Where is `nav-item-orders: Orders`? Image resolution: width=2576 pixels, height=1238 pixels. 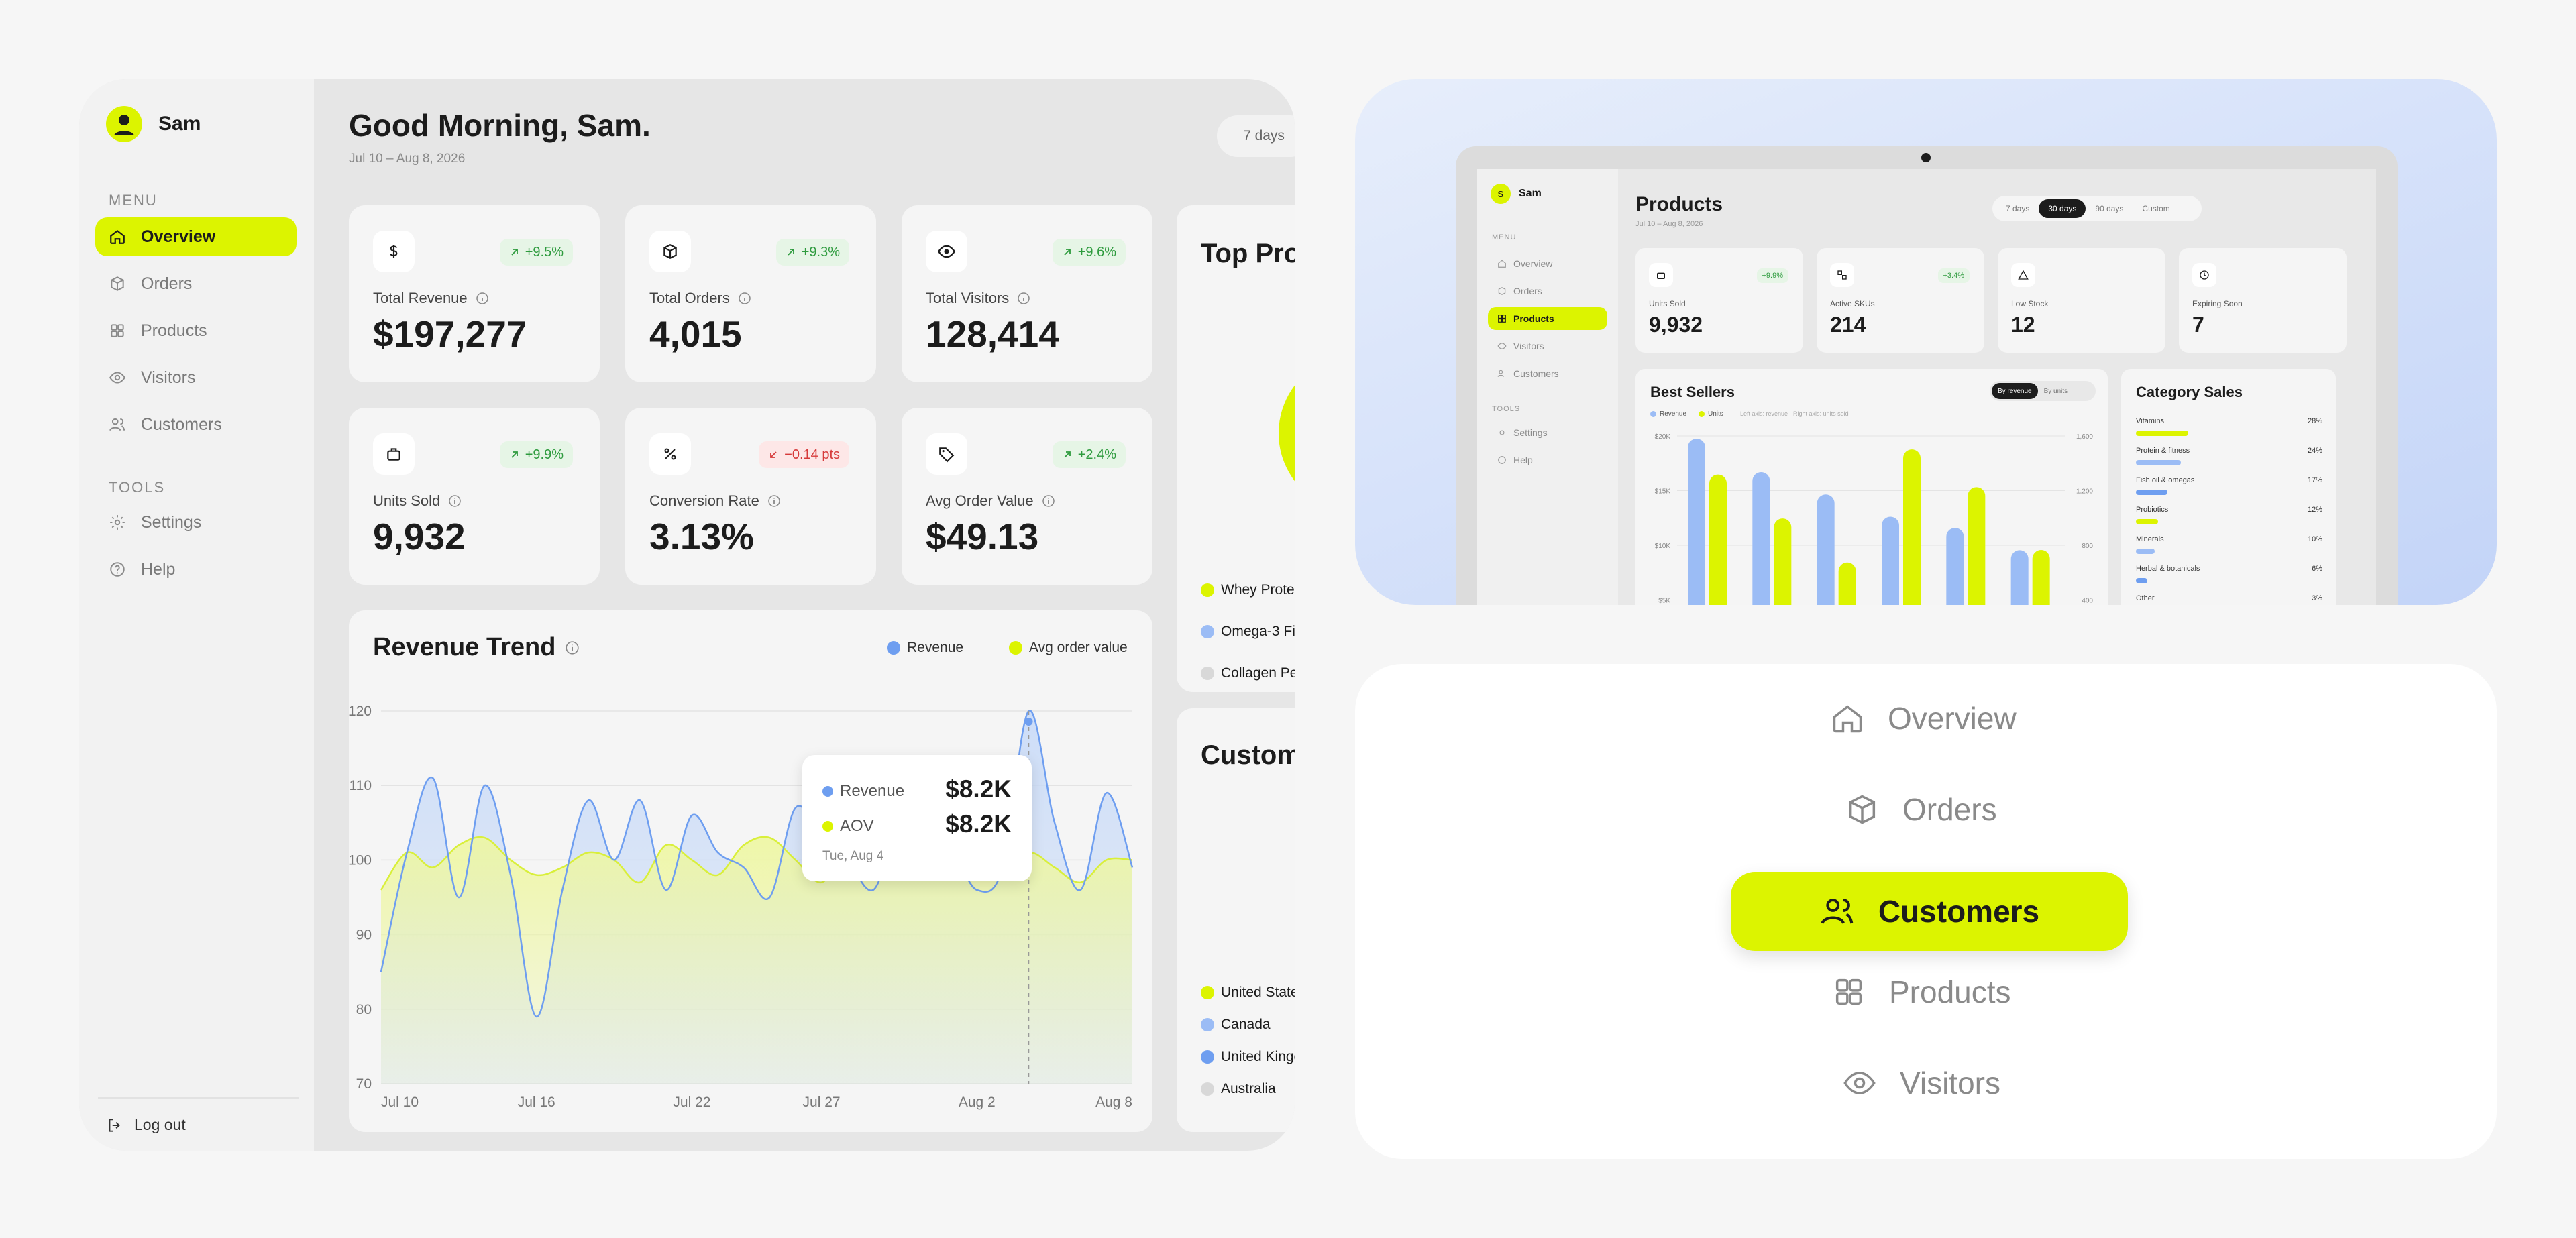 nav-item-orders: Orders is located at coordinates (1921, 809).